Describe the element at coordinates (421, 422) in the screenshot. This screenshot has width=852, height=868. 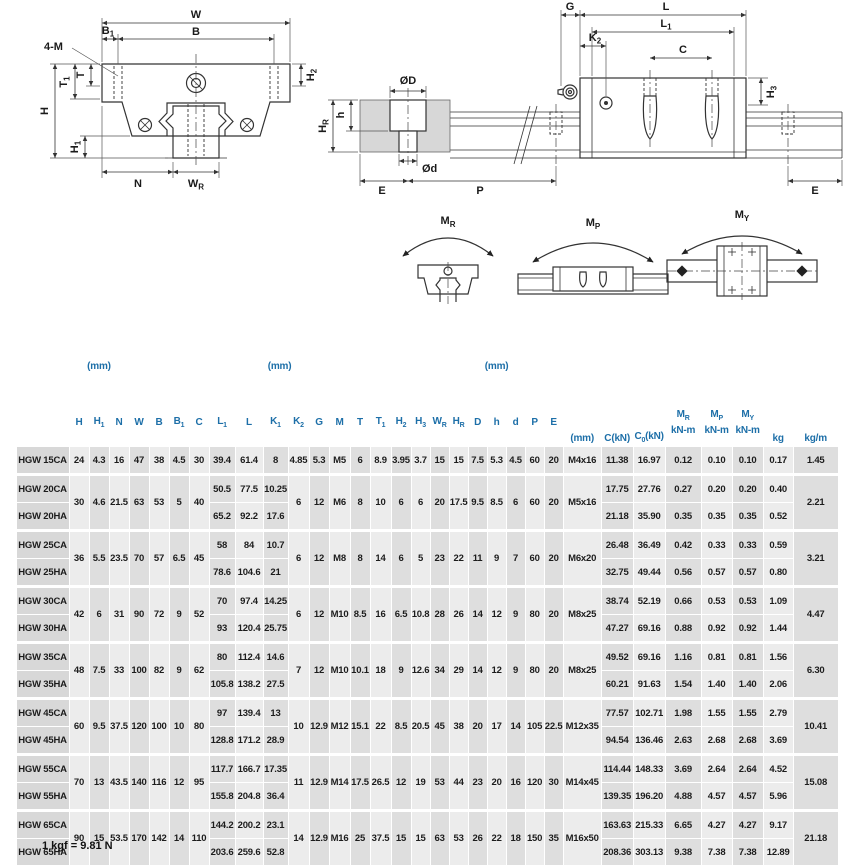
I see `col-header-H3: H3` at that location.